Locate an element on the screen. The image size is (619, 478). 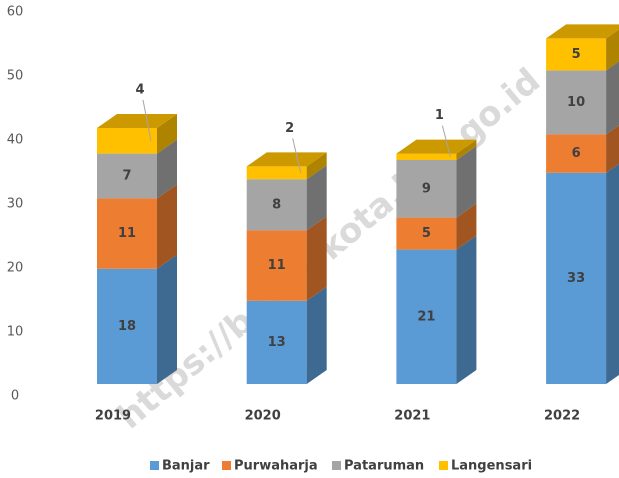
data-label: 13 is located at coordinates (277, 342).